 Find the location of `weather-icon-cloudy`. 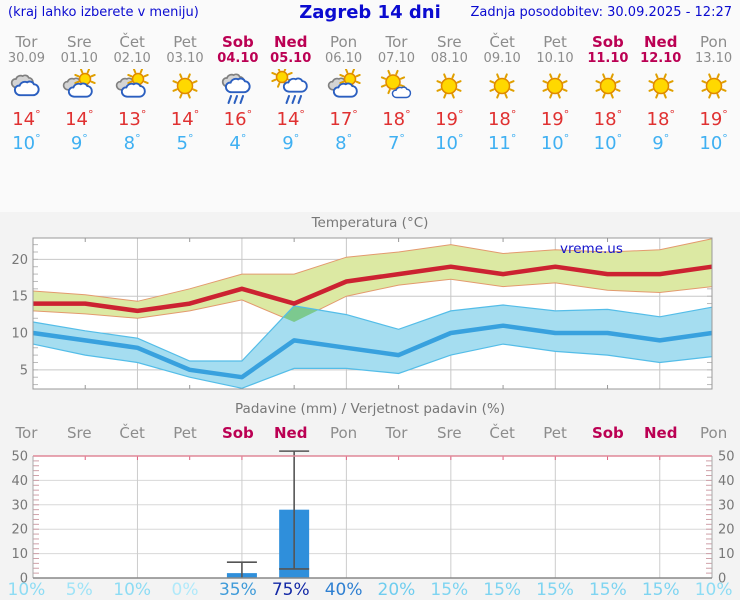

weather-icon-cloudy is located at coordinates (26, 85).